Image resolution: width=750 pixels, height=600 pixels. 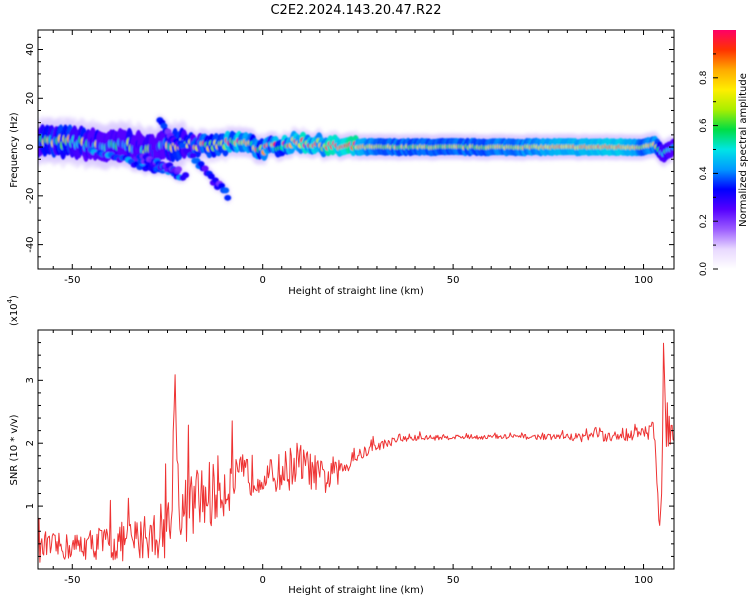 What do you see at coordinates (30, 506) in the screenshot?
I see `snr-y-tick-label: 1` at bounding box center [30, 506].